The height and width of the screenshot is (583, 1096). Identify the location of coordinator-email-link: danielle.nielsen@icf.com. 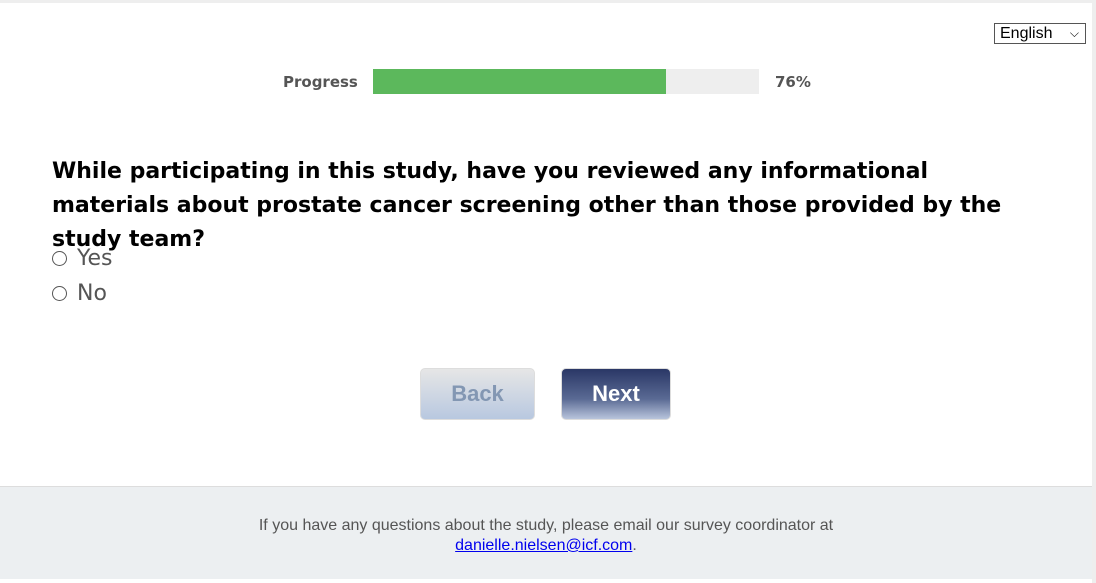
(544, 545).